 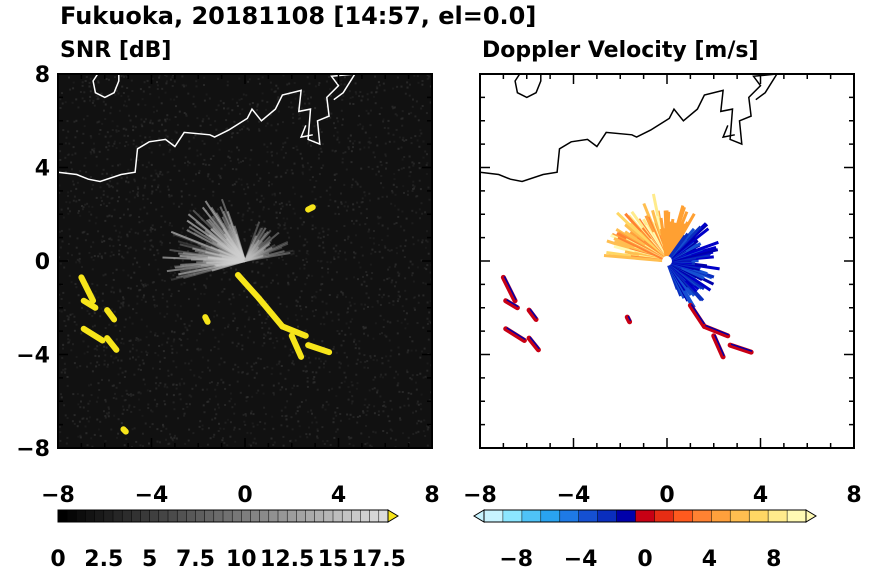 I want to click on clutter-ray, so click(x=216, y=245).